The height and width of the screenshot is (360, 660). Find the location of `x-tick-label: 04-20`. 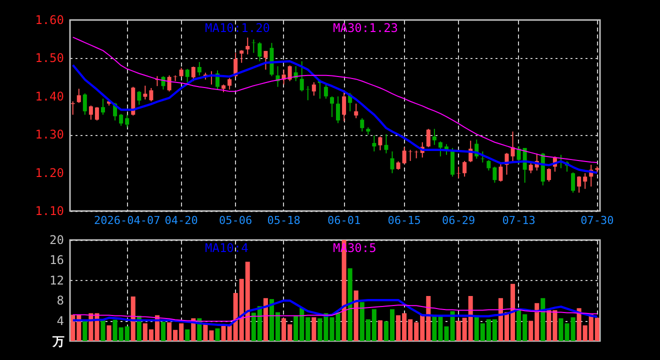

x-tick-label: 04-20 is located at coordinates (181, 220).